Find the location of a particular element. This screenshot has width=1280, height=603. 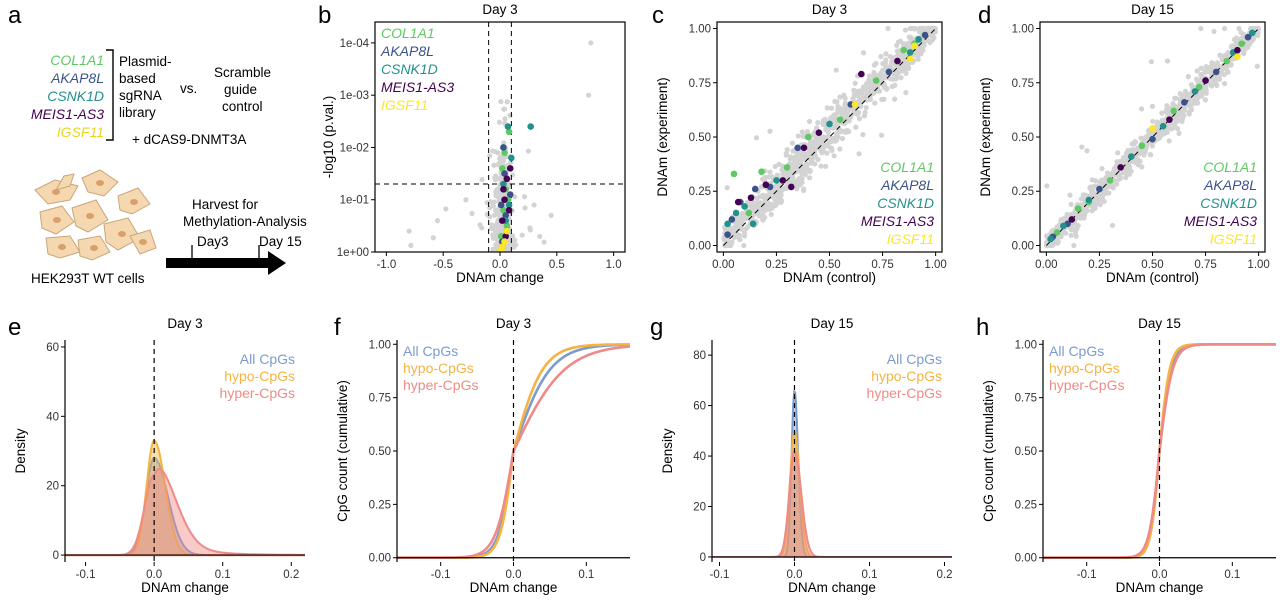

chart-title-g: Day 15 is located at coordinates (832, 323).